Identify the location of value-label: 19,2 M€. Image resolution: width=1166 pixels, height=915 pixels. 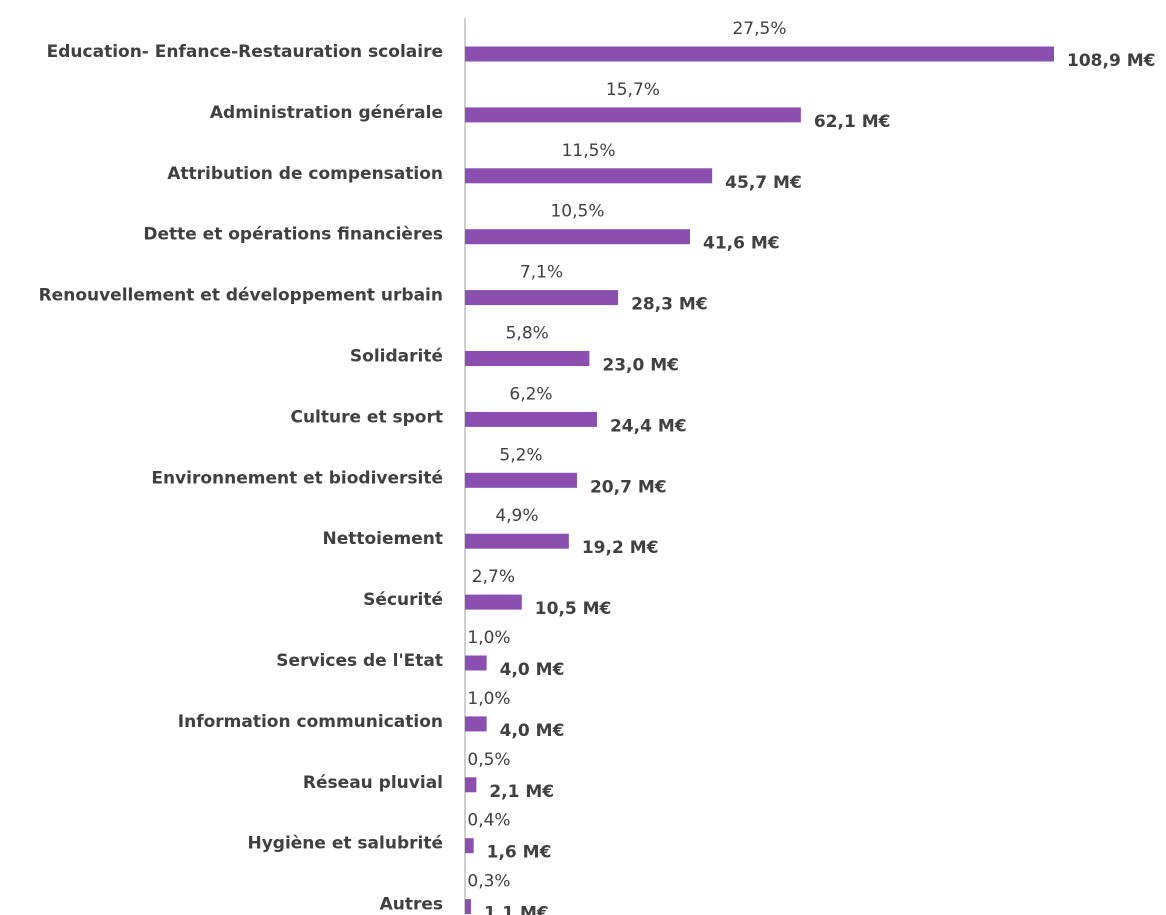
(620, 548).